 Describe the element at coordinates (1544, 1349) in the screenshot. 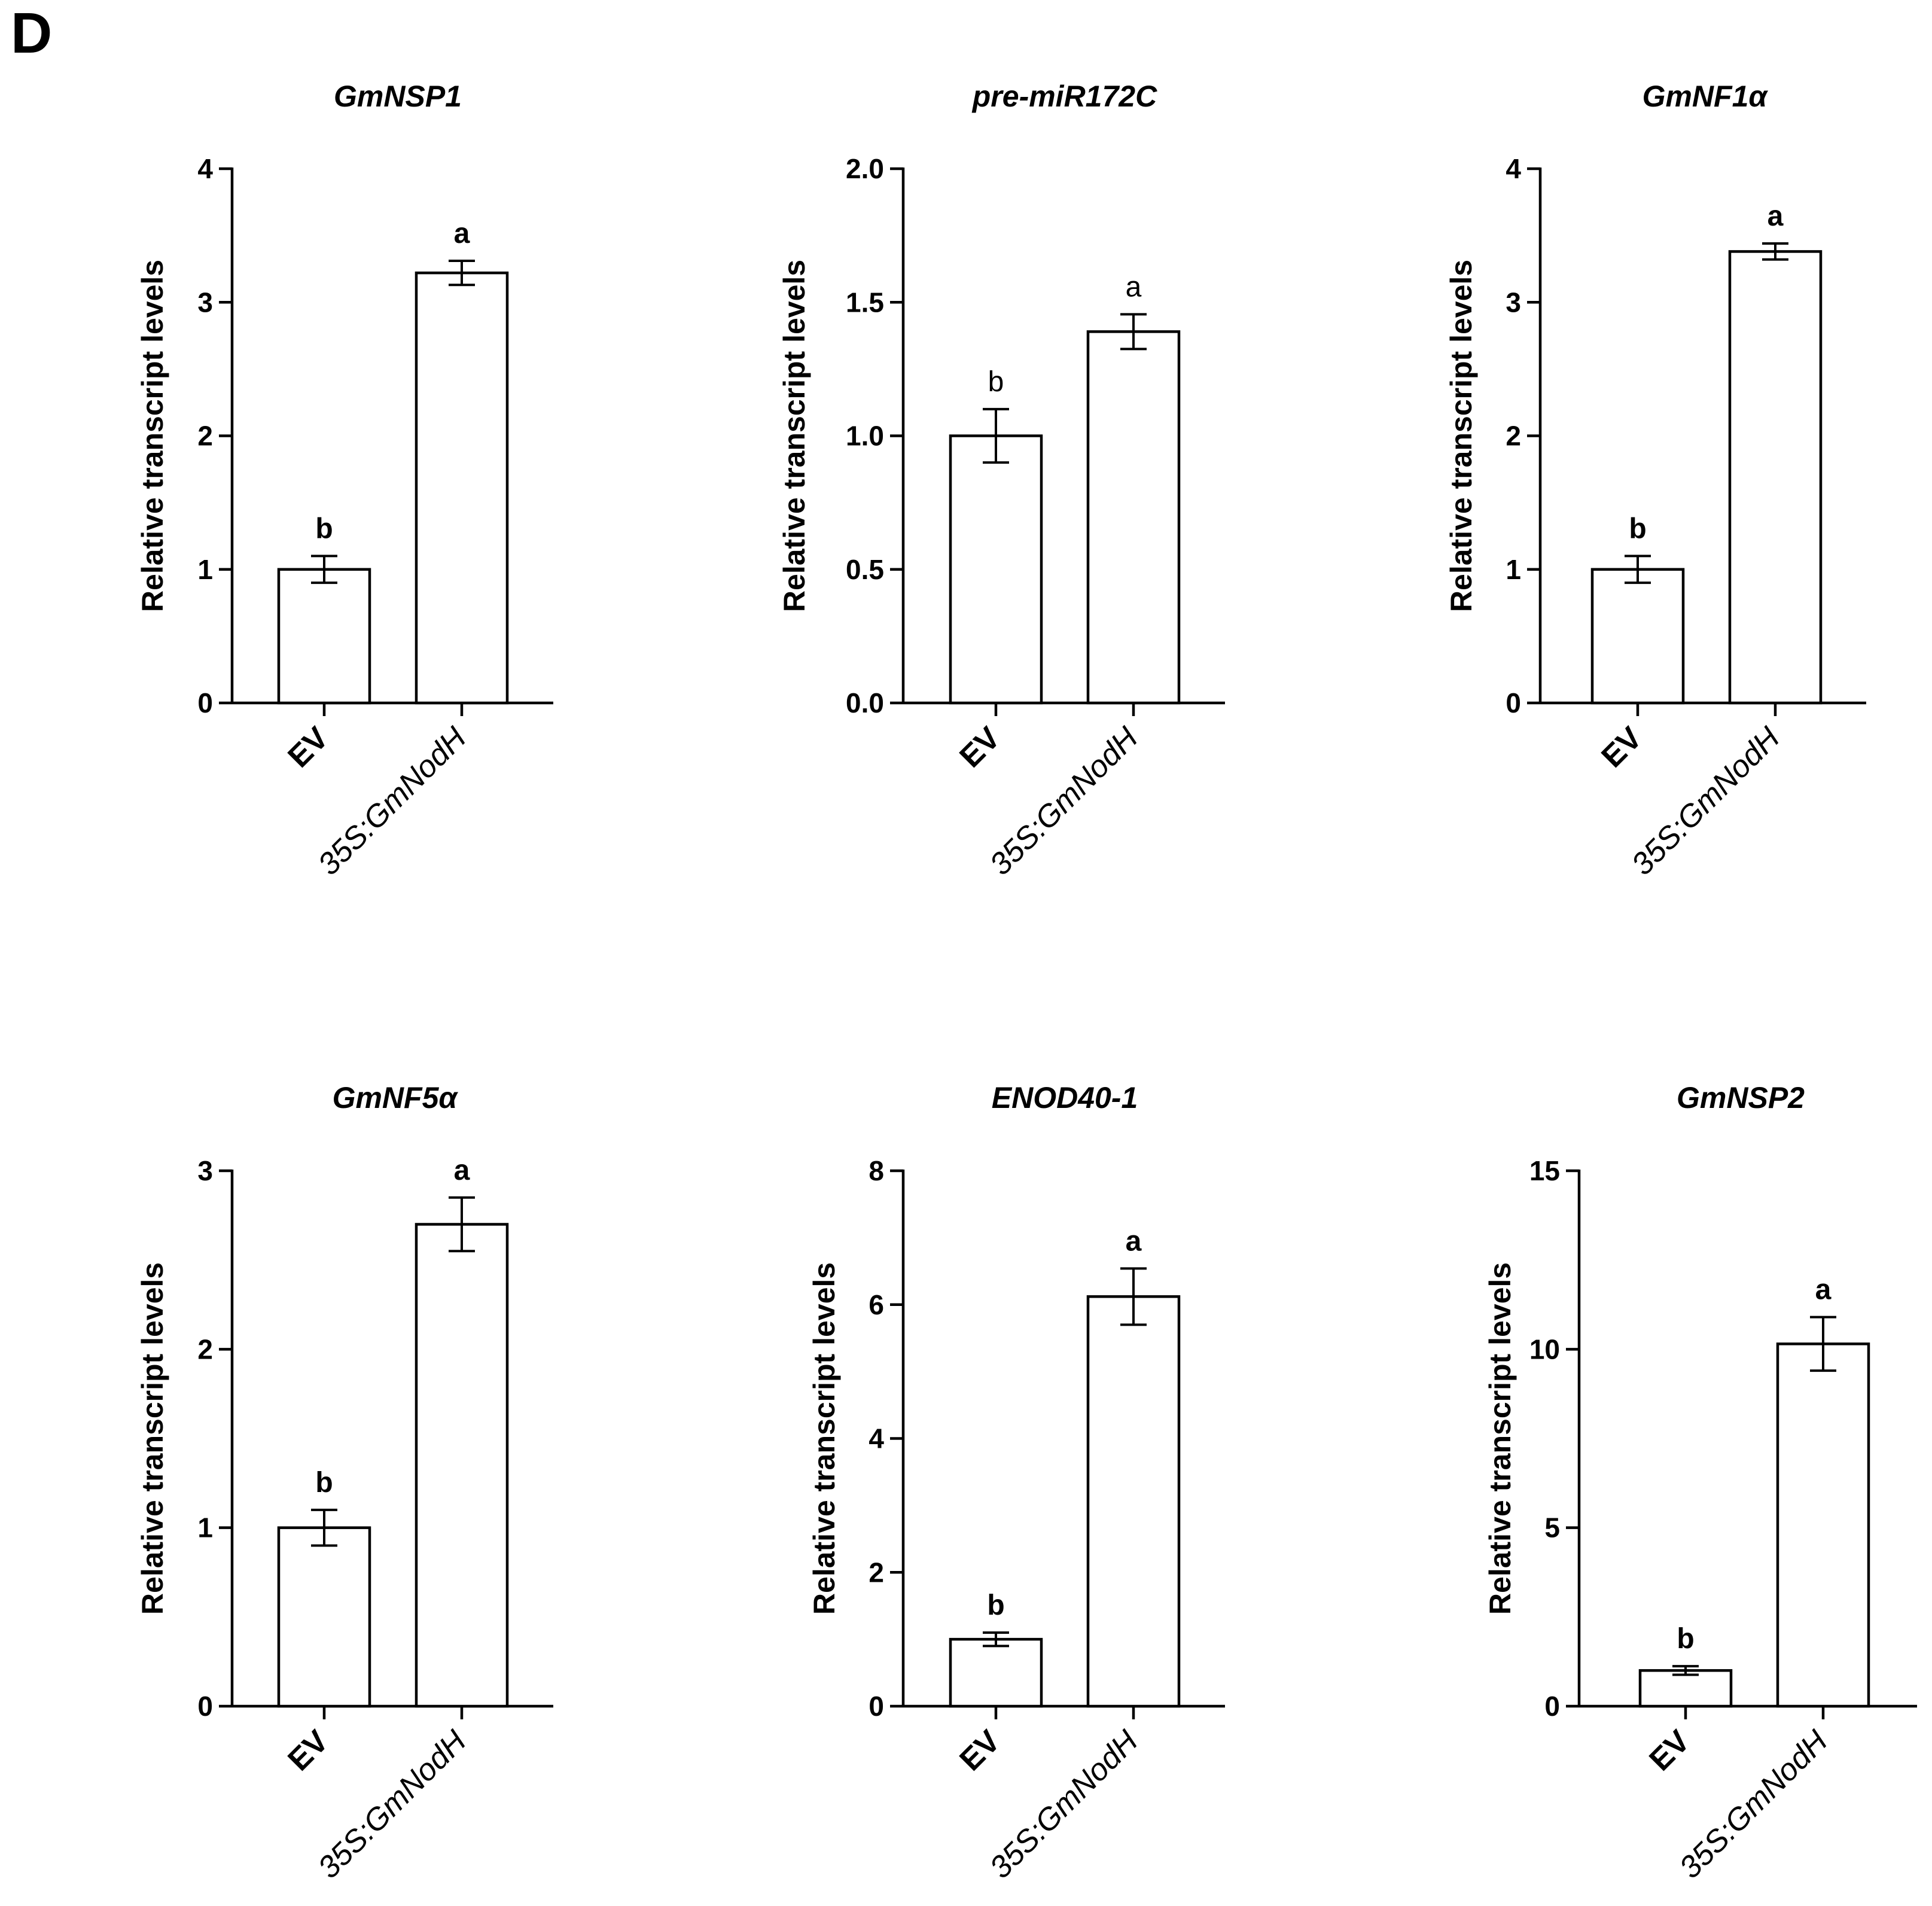

I see `y-tick-label: 10` at that location.